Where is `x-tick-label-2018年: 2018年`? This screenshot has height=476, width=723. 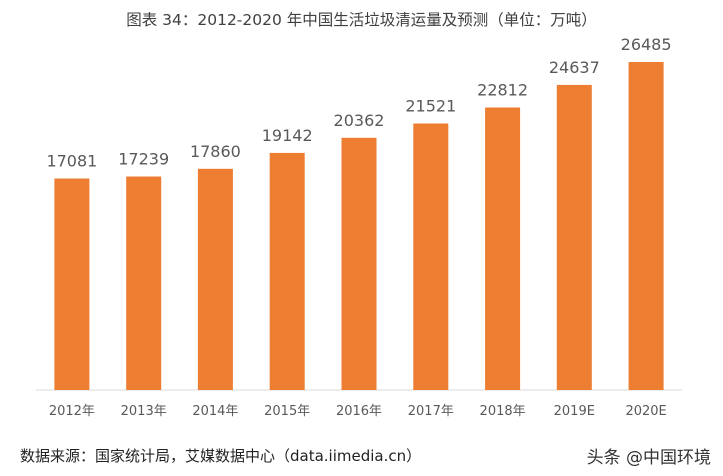
x-tick-label-2018年: 2018年 is located at coordinates (503, 411).